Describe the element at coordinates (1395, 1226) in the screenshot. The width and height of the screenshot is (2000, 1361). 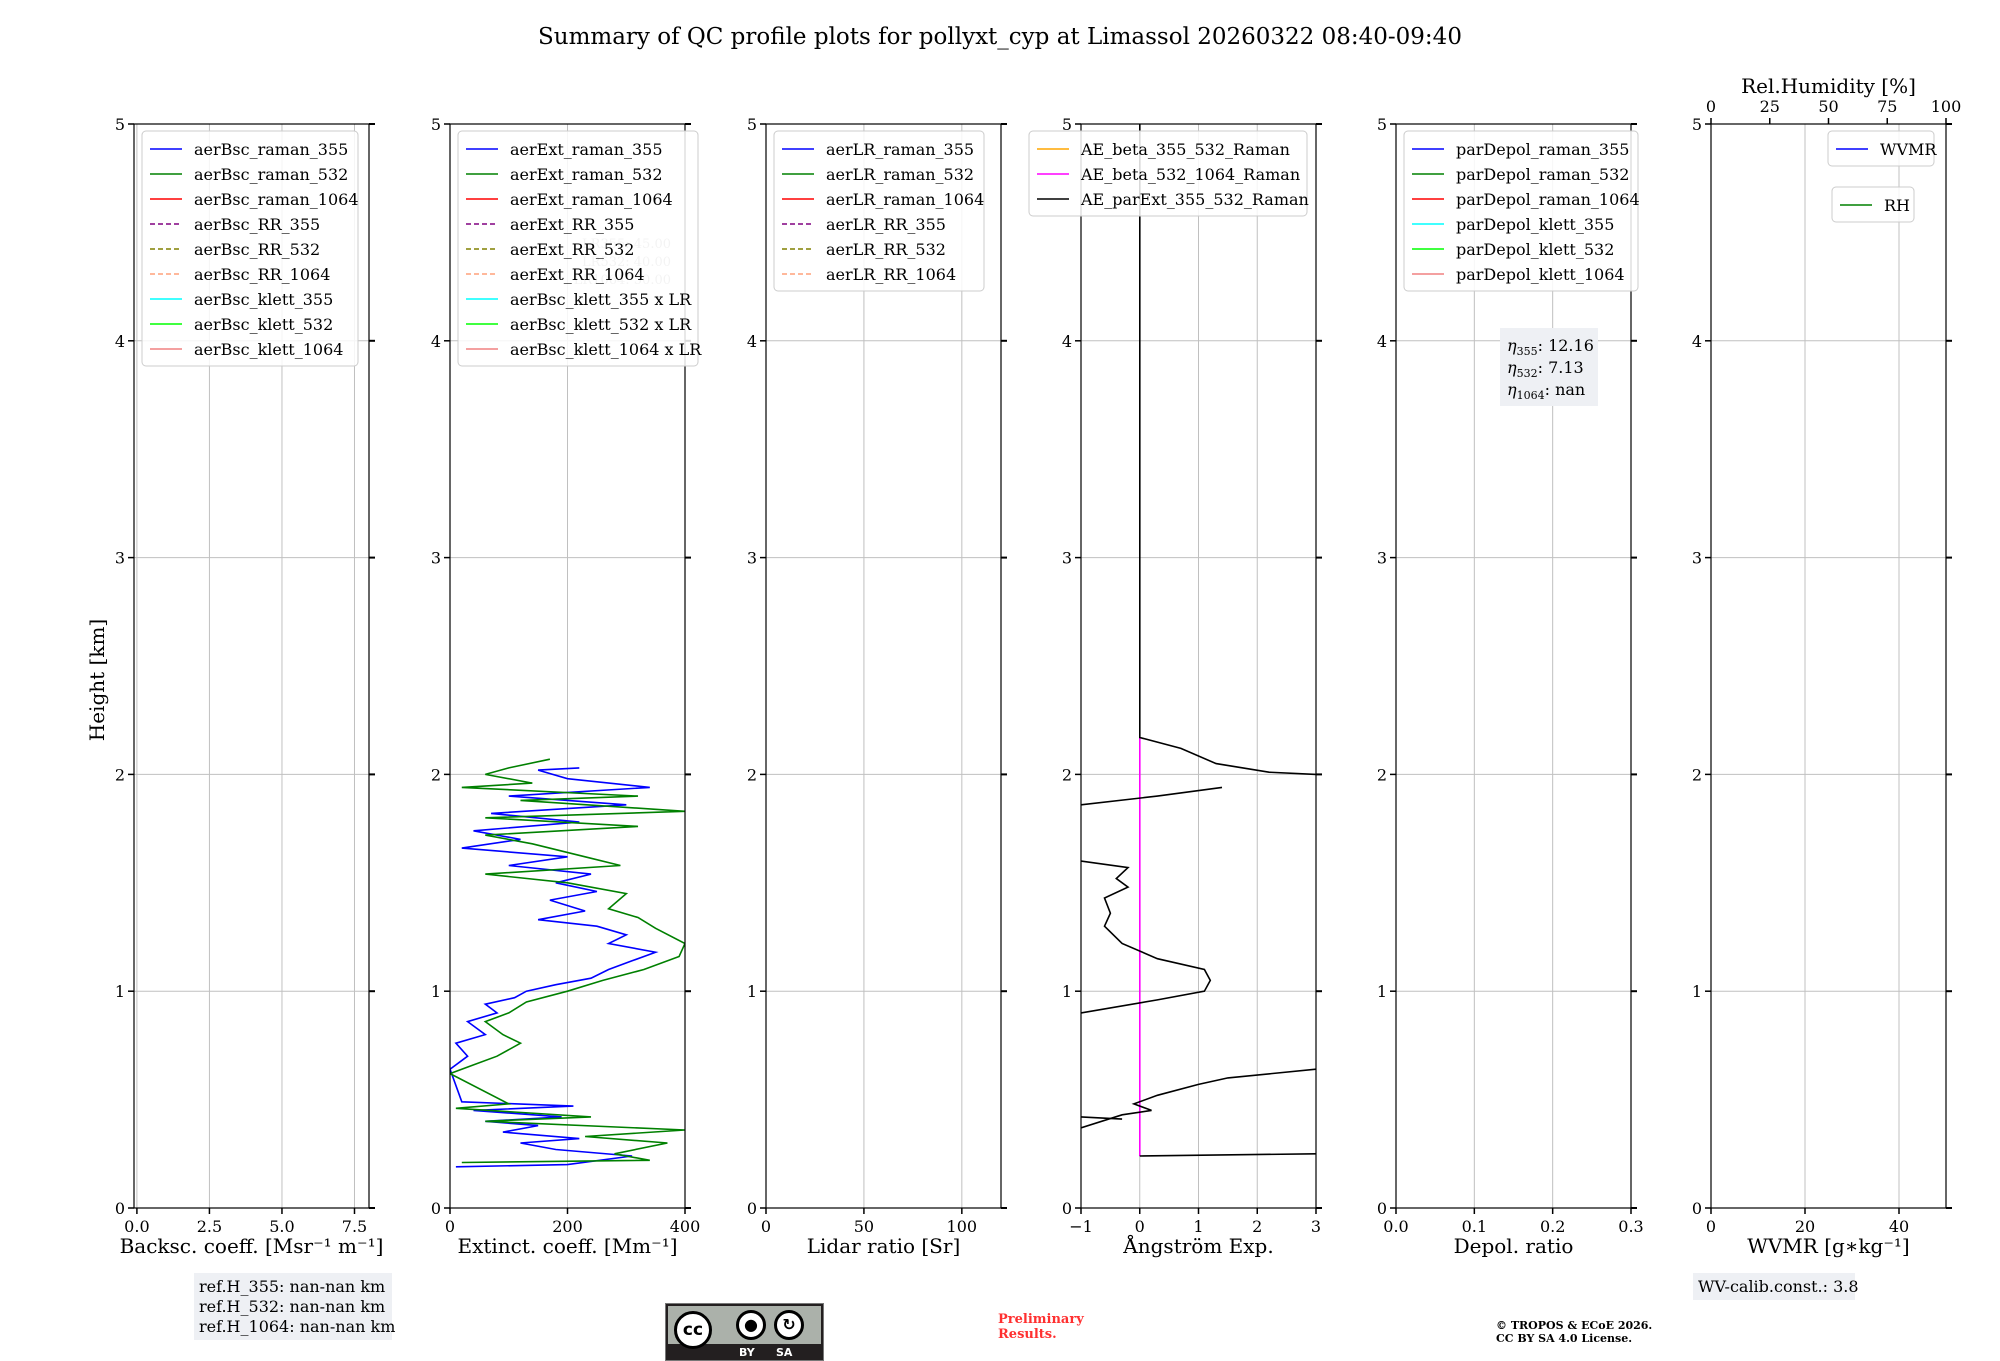
I see `x-tick-label: 0.0` at that location.